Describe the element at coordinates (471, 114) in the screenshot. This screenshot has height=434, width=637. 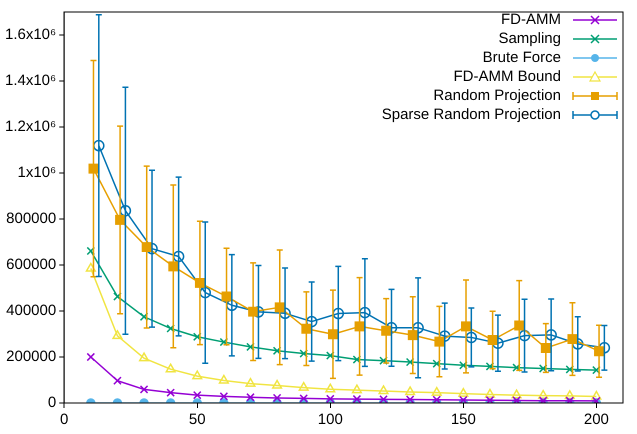
I see `legend-label: Sparse Random Projection` at that location.